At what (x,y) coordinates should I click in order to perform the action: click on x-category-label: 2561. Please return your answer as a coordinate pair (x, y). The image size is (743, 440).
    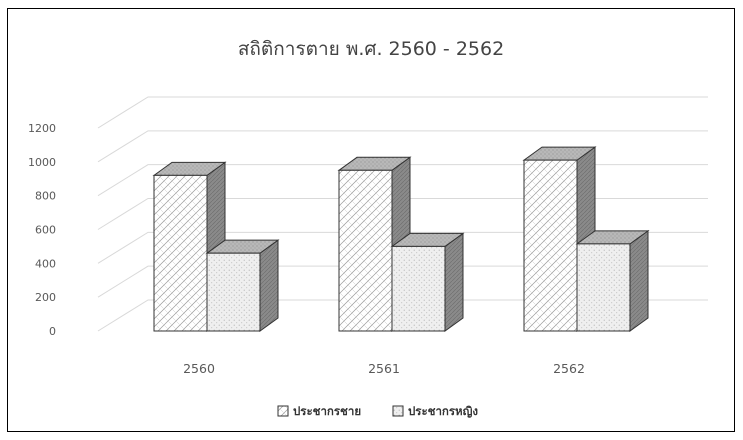
    Looking at the image, I should click on (384, 368).